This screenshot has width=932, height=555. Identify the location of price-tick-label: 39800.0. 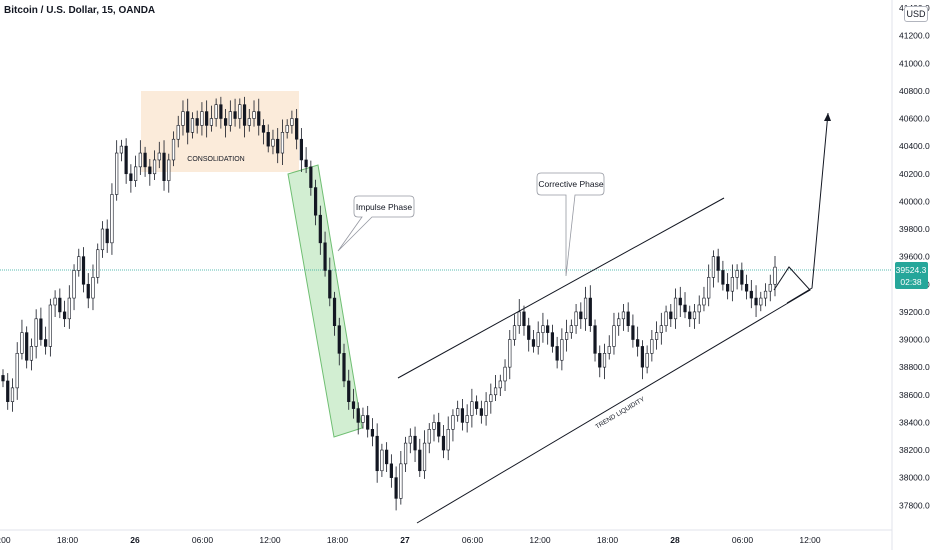
(914, 229).